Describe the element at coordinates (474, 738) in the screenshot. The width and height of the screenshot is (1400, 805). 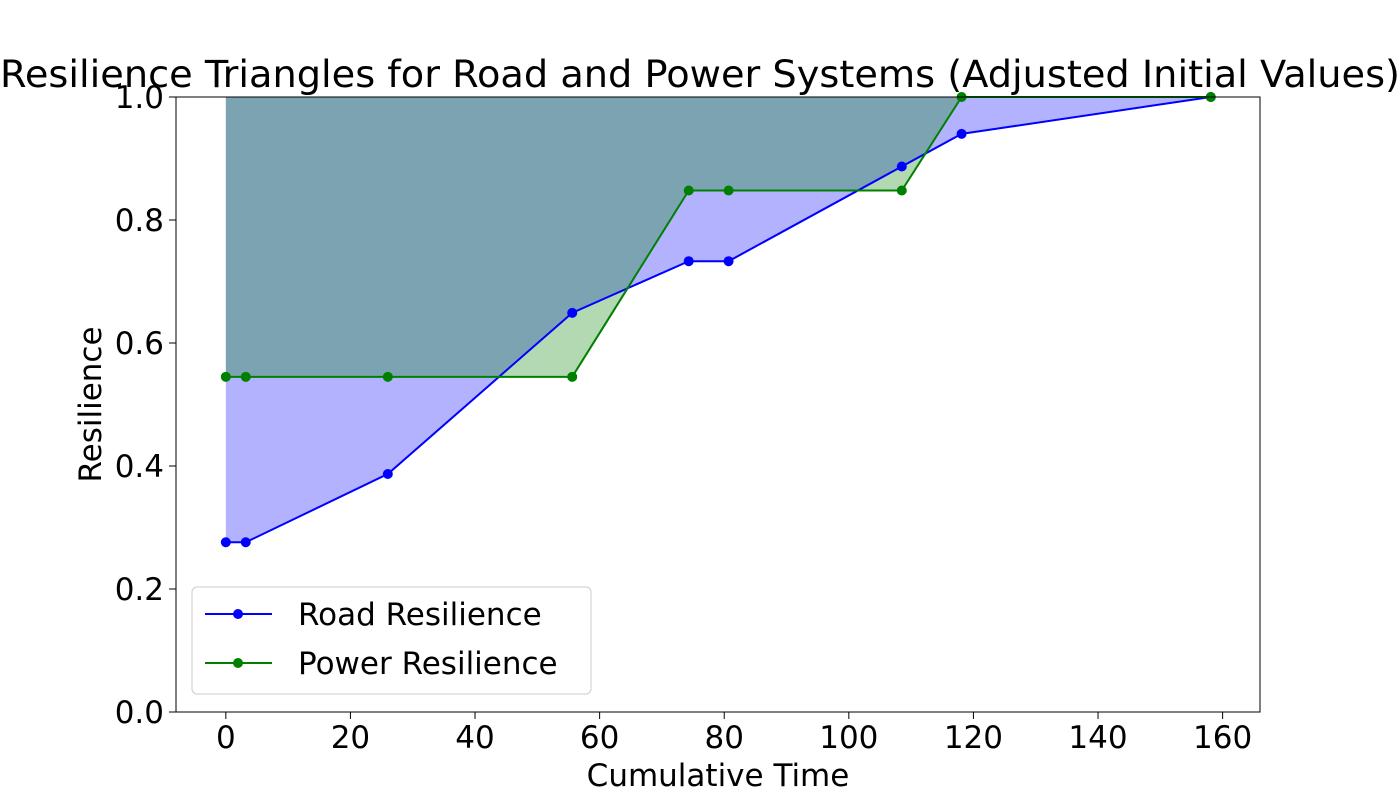
I see `x-tick-label: 40` at that location.